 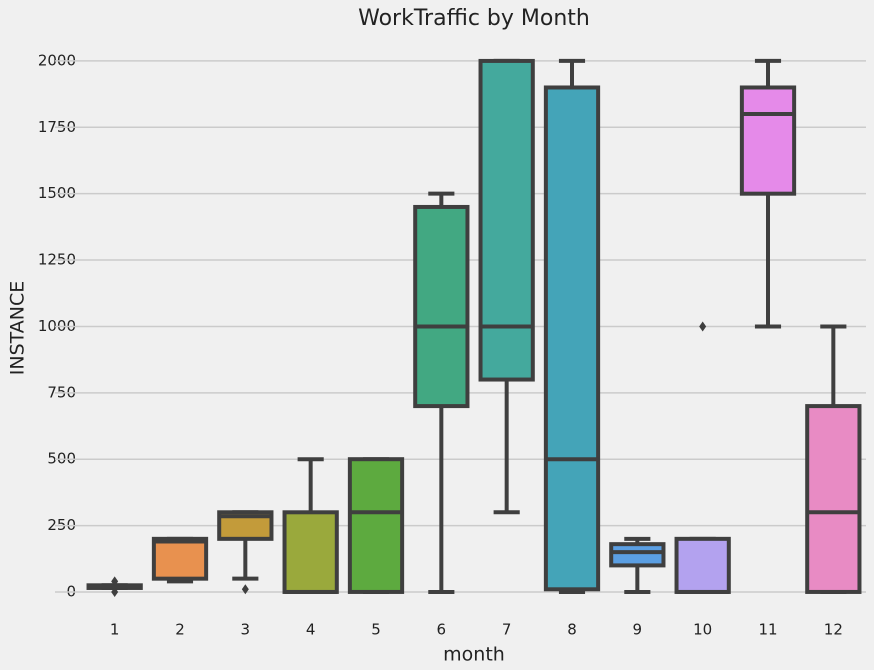 I want to click on x-tick-label: 6, so click(x=442, y=630).